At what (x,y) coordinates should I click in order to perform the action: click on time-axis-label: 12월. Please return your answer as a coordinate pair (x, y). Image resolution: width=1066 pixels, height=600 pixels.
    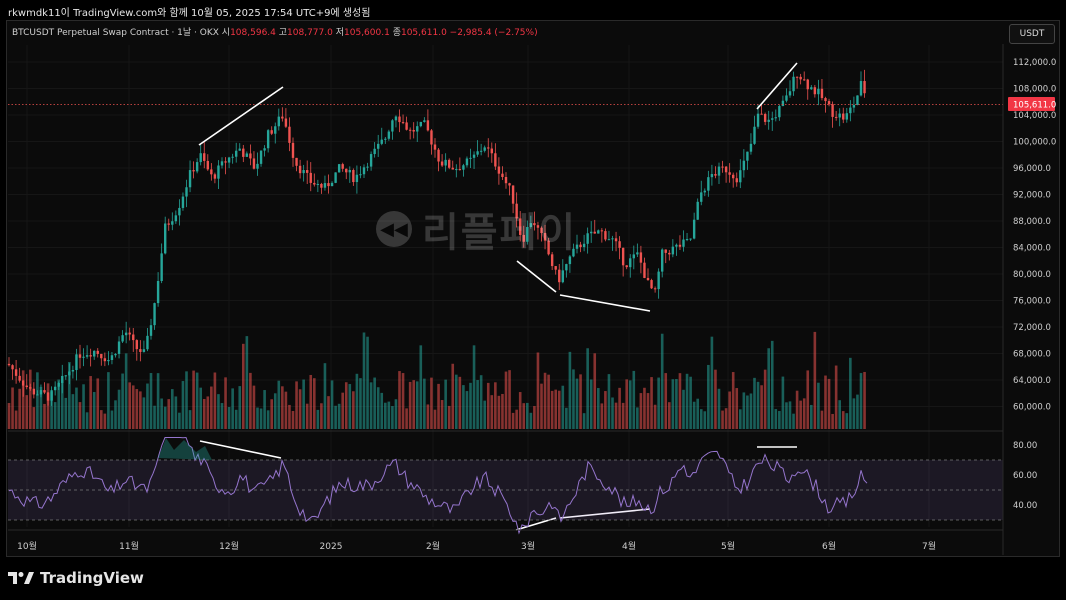
    Looking at the image, I should click on (229, 546).